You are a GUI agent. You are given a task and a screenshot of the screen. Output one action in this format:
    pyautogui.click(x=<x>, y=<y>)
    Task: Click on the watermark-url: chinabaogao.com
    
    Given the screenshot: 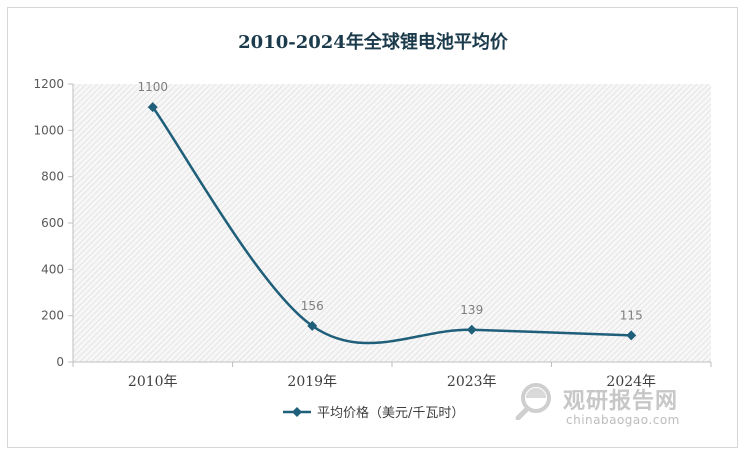 What is the action you would take?
    pyautogui.click(x=623, y=420)
    